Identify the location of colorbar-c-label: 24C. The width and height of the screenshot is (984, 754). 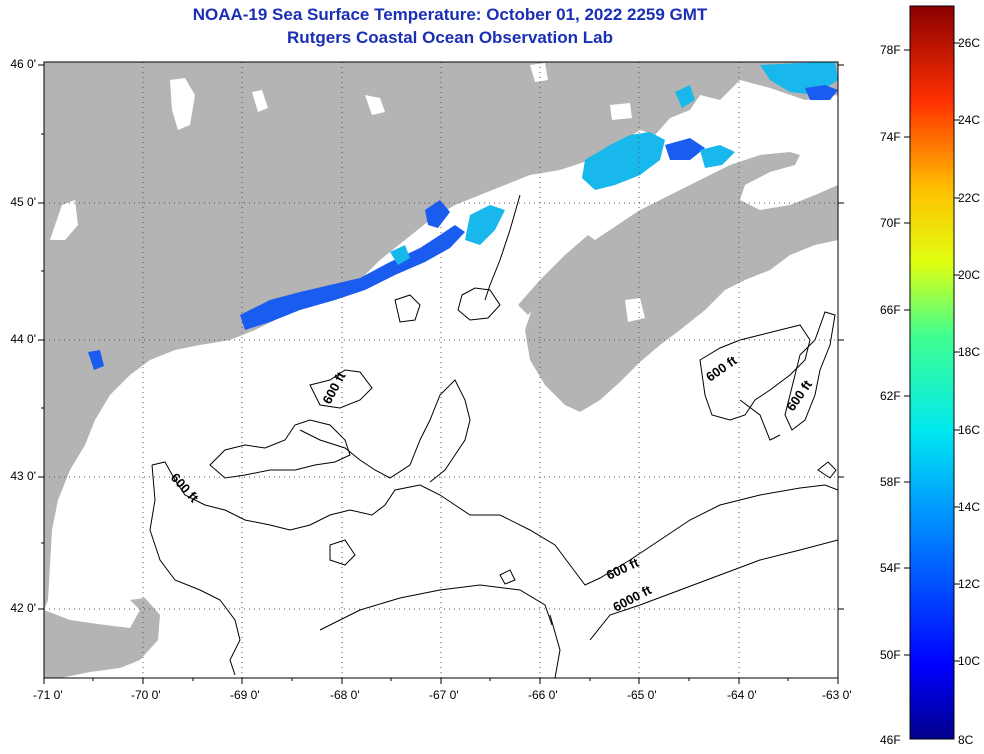
(969, 120).